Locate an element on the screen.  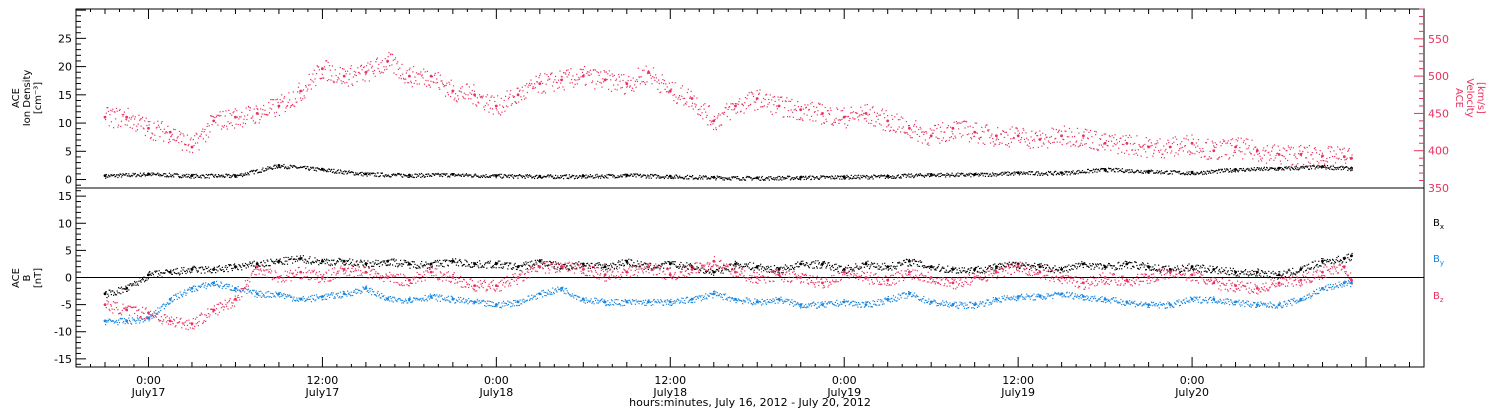
top-density-dots is located at coordinates (728, 172).